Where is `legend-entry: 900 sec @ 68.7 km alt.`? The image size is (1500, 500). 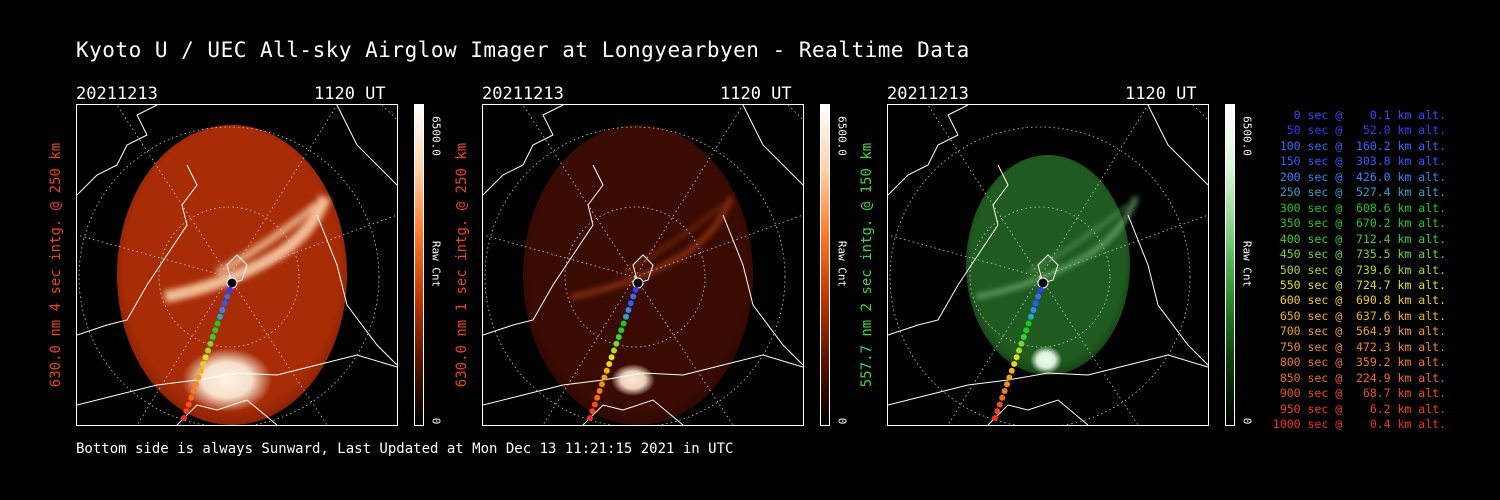
legend-entry: 900 sec @ 68.7 km alt. is located at coordinates (1362, 393).